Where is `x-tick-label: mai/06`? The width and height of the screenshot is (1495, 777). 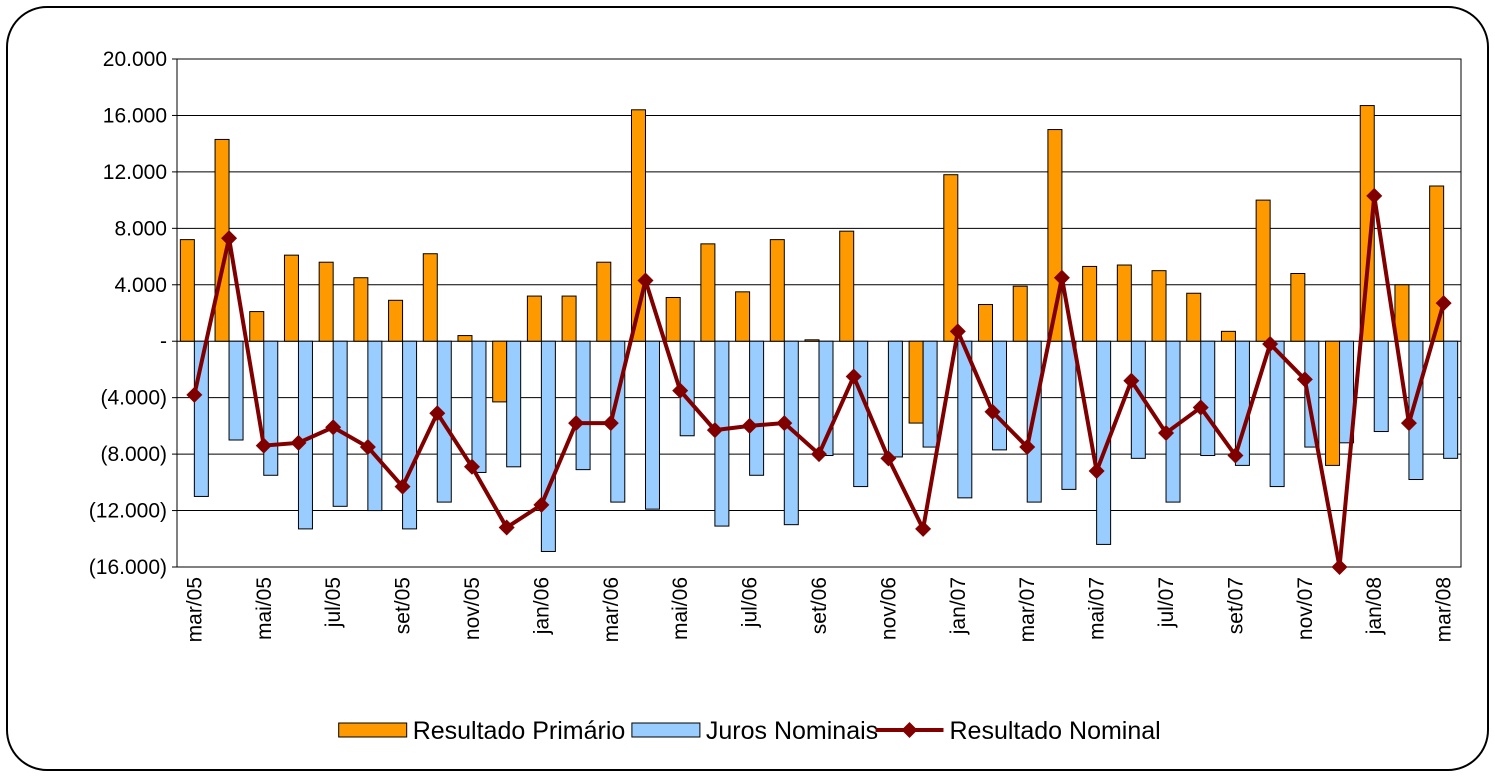
x-tick-label: mai/06 is located at coordinates (680, 608).